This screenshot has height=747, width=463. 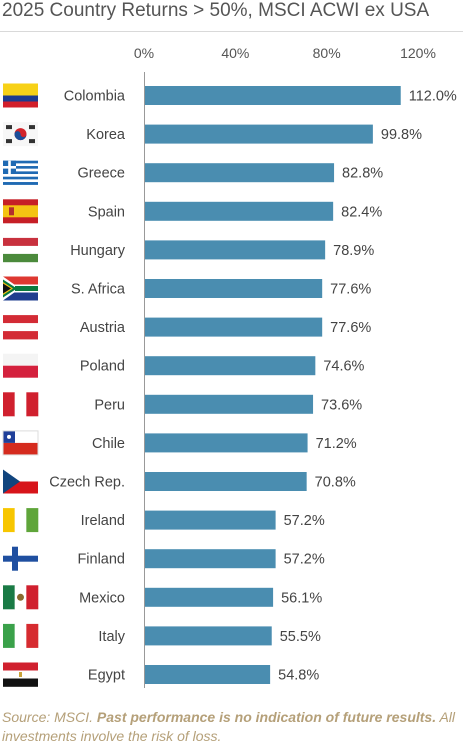 I want to click on value-label: 78.9%, so click(x=353, y=251).